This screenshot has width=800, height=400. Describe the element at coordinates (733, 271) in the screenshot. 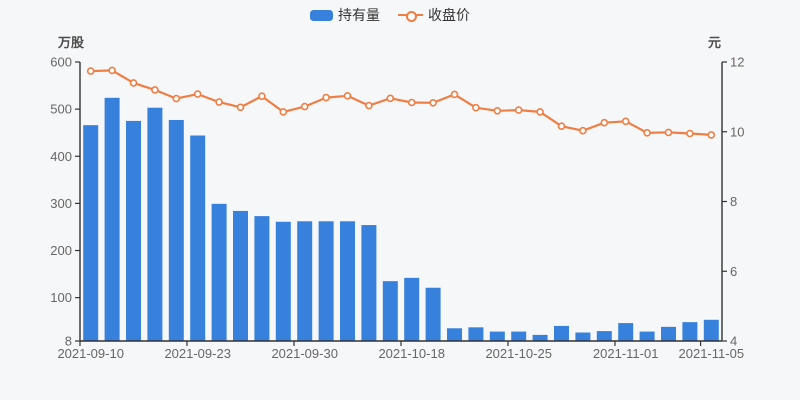

I see `right-axis-tick-label: 6` at that location.